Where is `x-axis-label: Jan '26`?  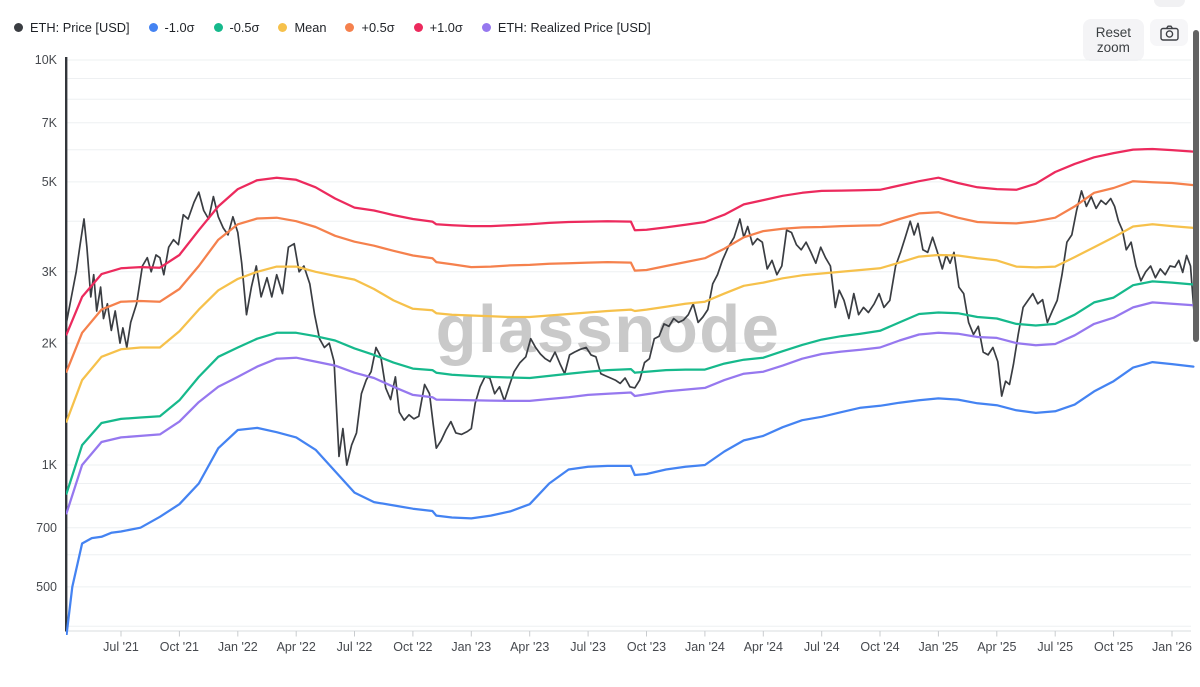 x-axis-label: Jan '26 is located at coordinates (1172, 647).